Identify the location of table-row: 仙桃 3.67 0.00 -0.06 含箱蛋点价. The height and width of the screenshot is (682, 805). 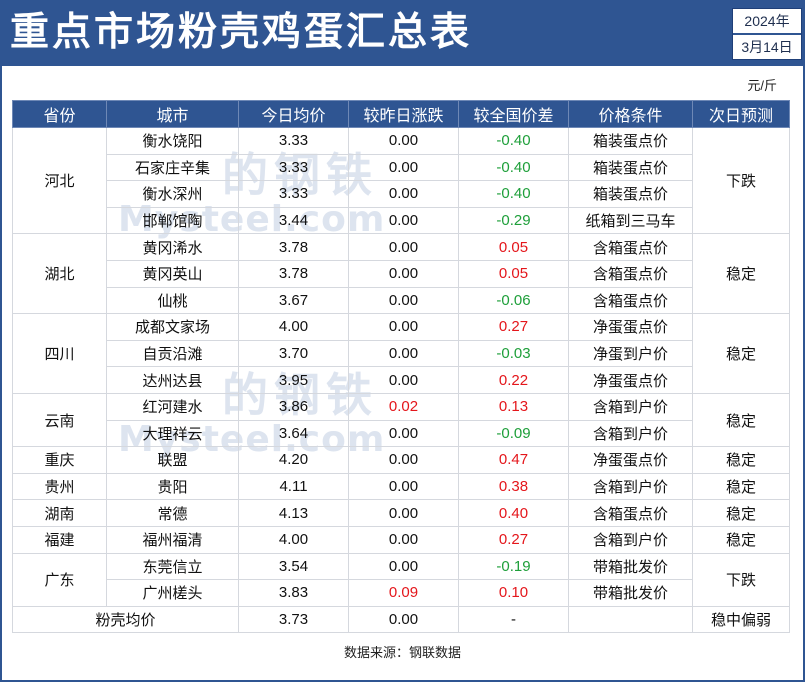
(401, 300).